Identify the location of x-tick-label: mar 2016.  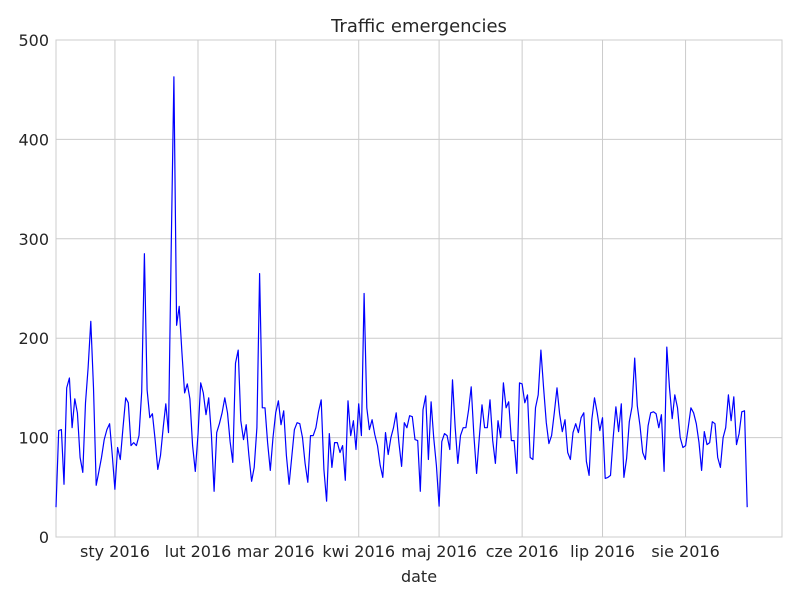
(276, 551).